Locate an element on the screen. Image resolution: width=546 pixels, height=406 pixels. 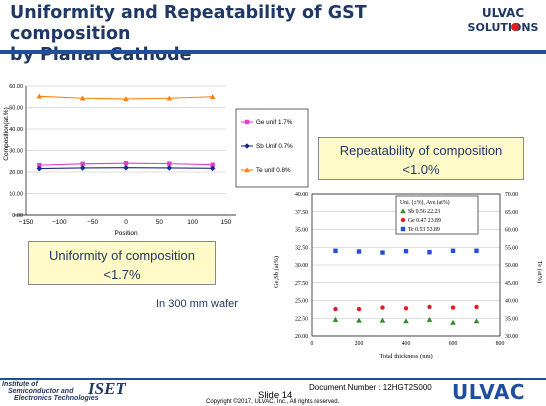
logo-red-dot is located at coordinates (515, 27).